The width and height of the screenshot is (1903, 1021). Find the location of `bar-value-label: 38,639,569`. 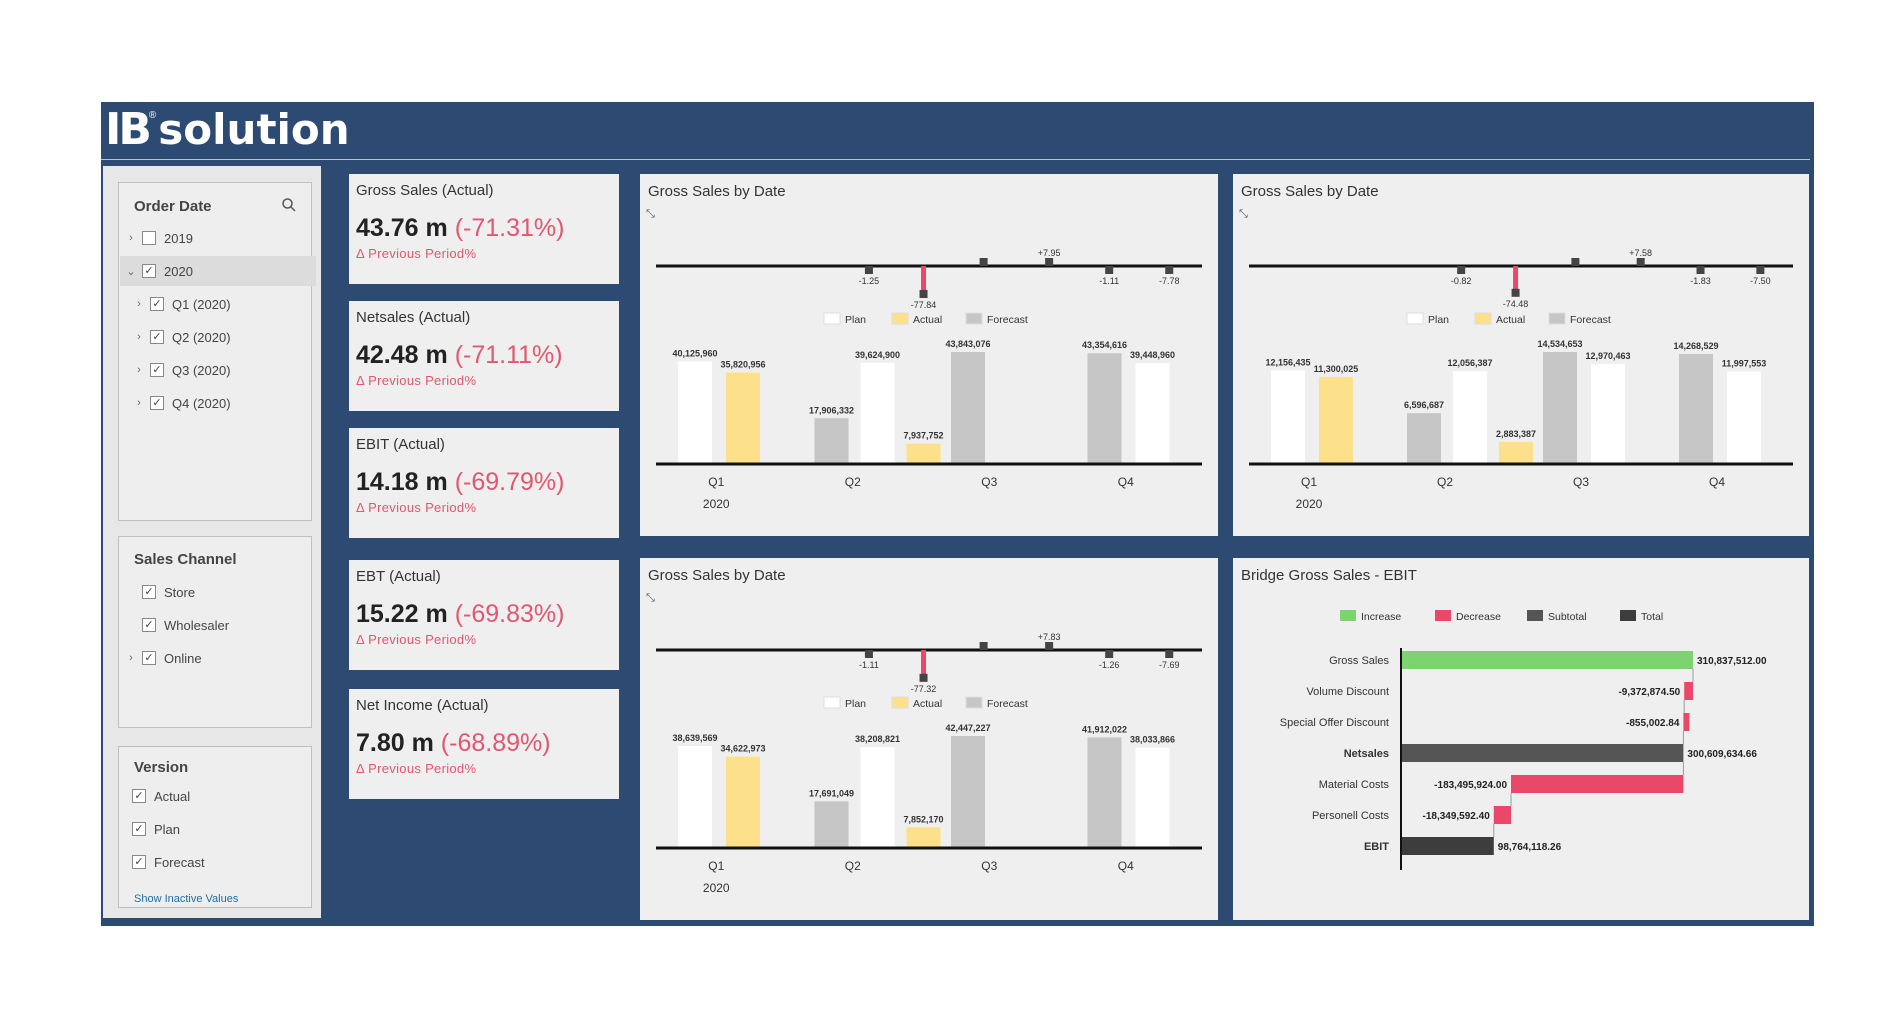

bar-value-label: 38,639,569 is located at coordinates (694, 738).